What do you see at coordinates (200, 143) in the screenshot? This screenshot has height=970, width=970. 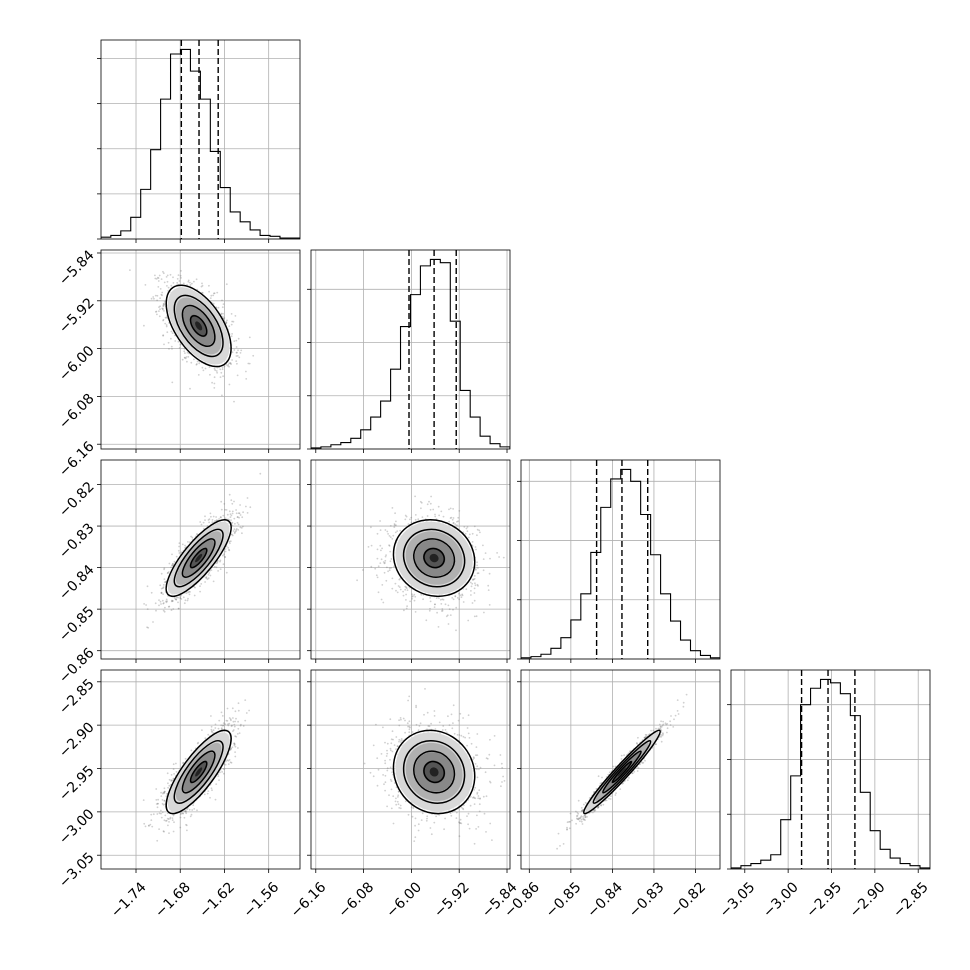 I see `histogram-step-line` at bounding box center [200, 143].